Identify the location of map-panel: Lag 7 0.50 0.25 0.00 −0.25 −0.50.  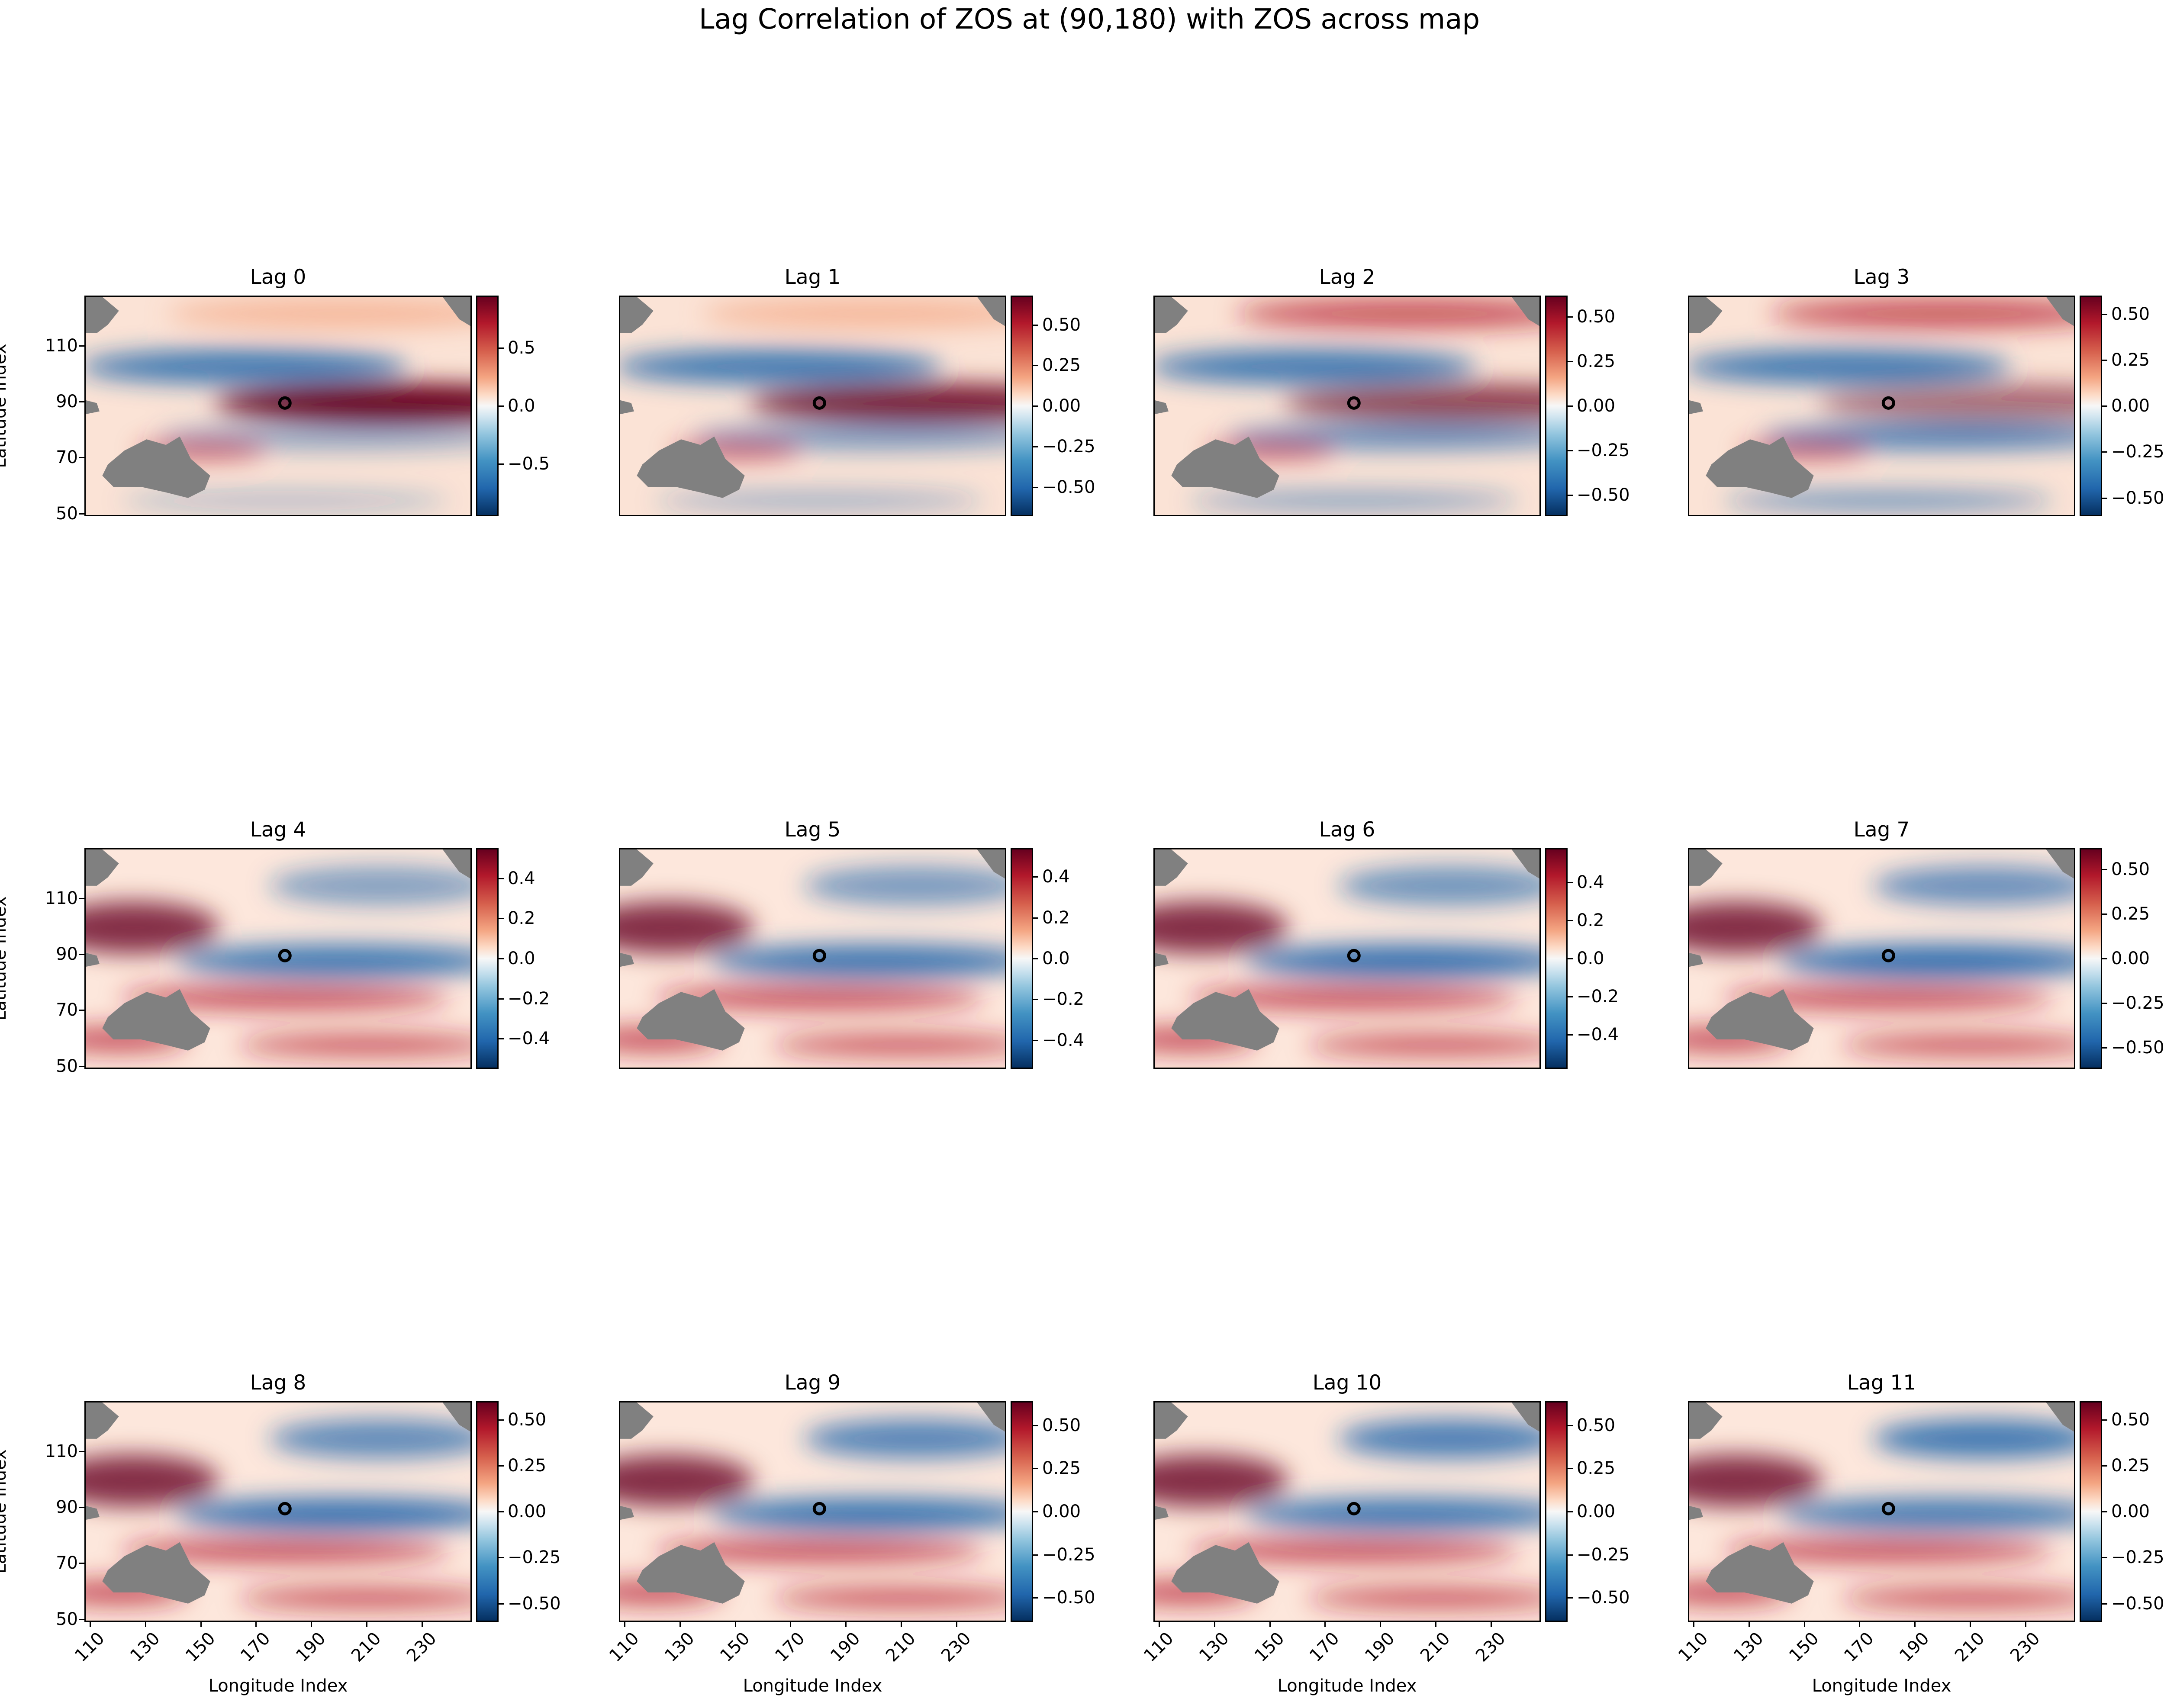
(1926, 976).